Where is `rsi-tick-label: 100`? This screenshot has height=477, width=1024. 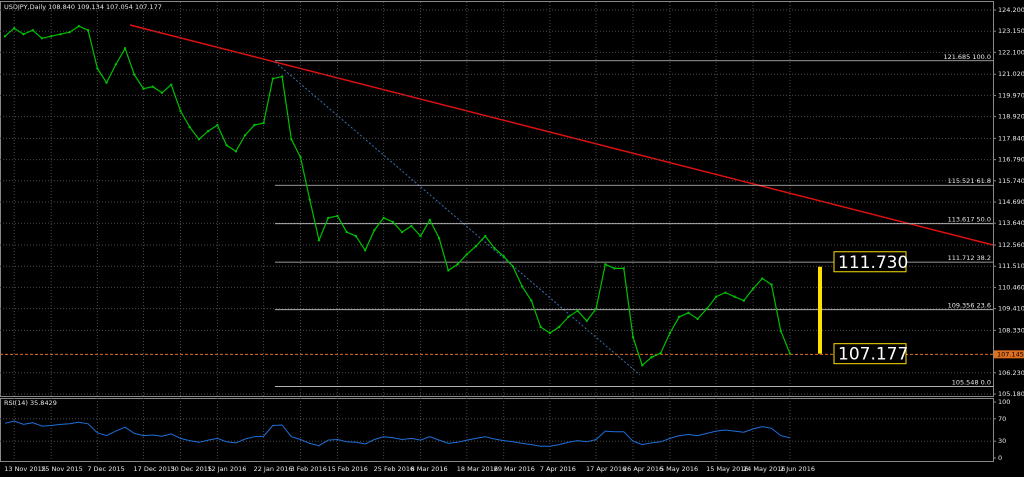 rsi-tick-label: 100 is located at coordinates (1004, 402).